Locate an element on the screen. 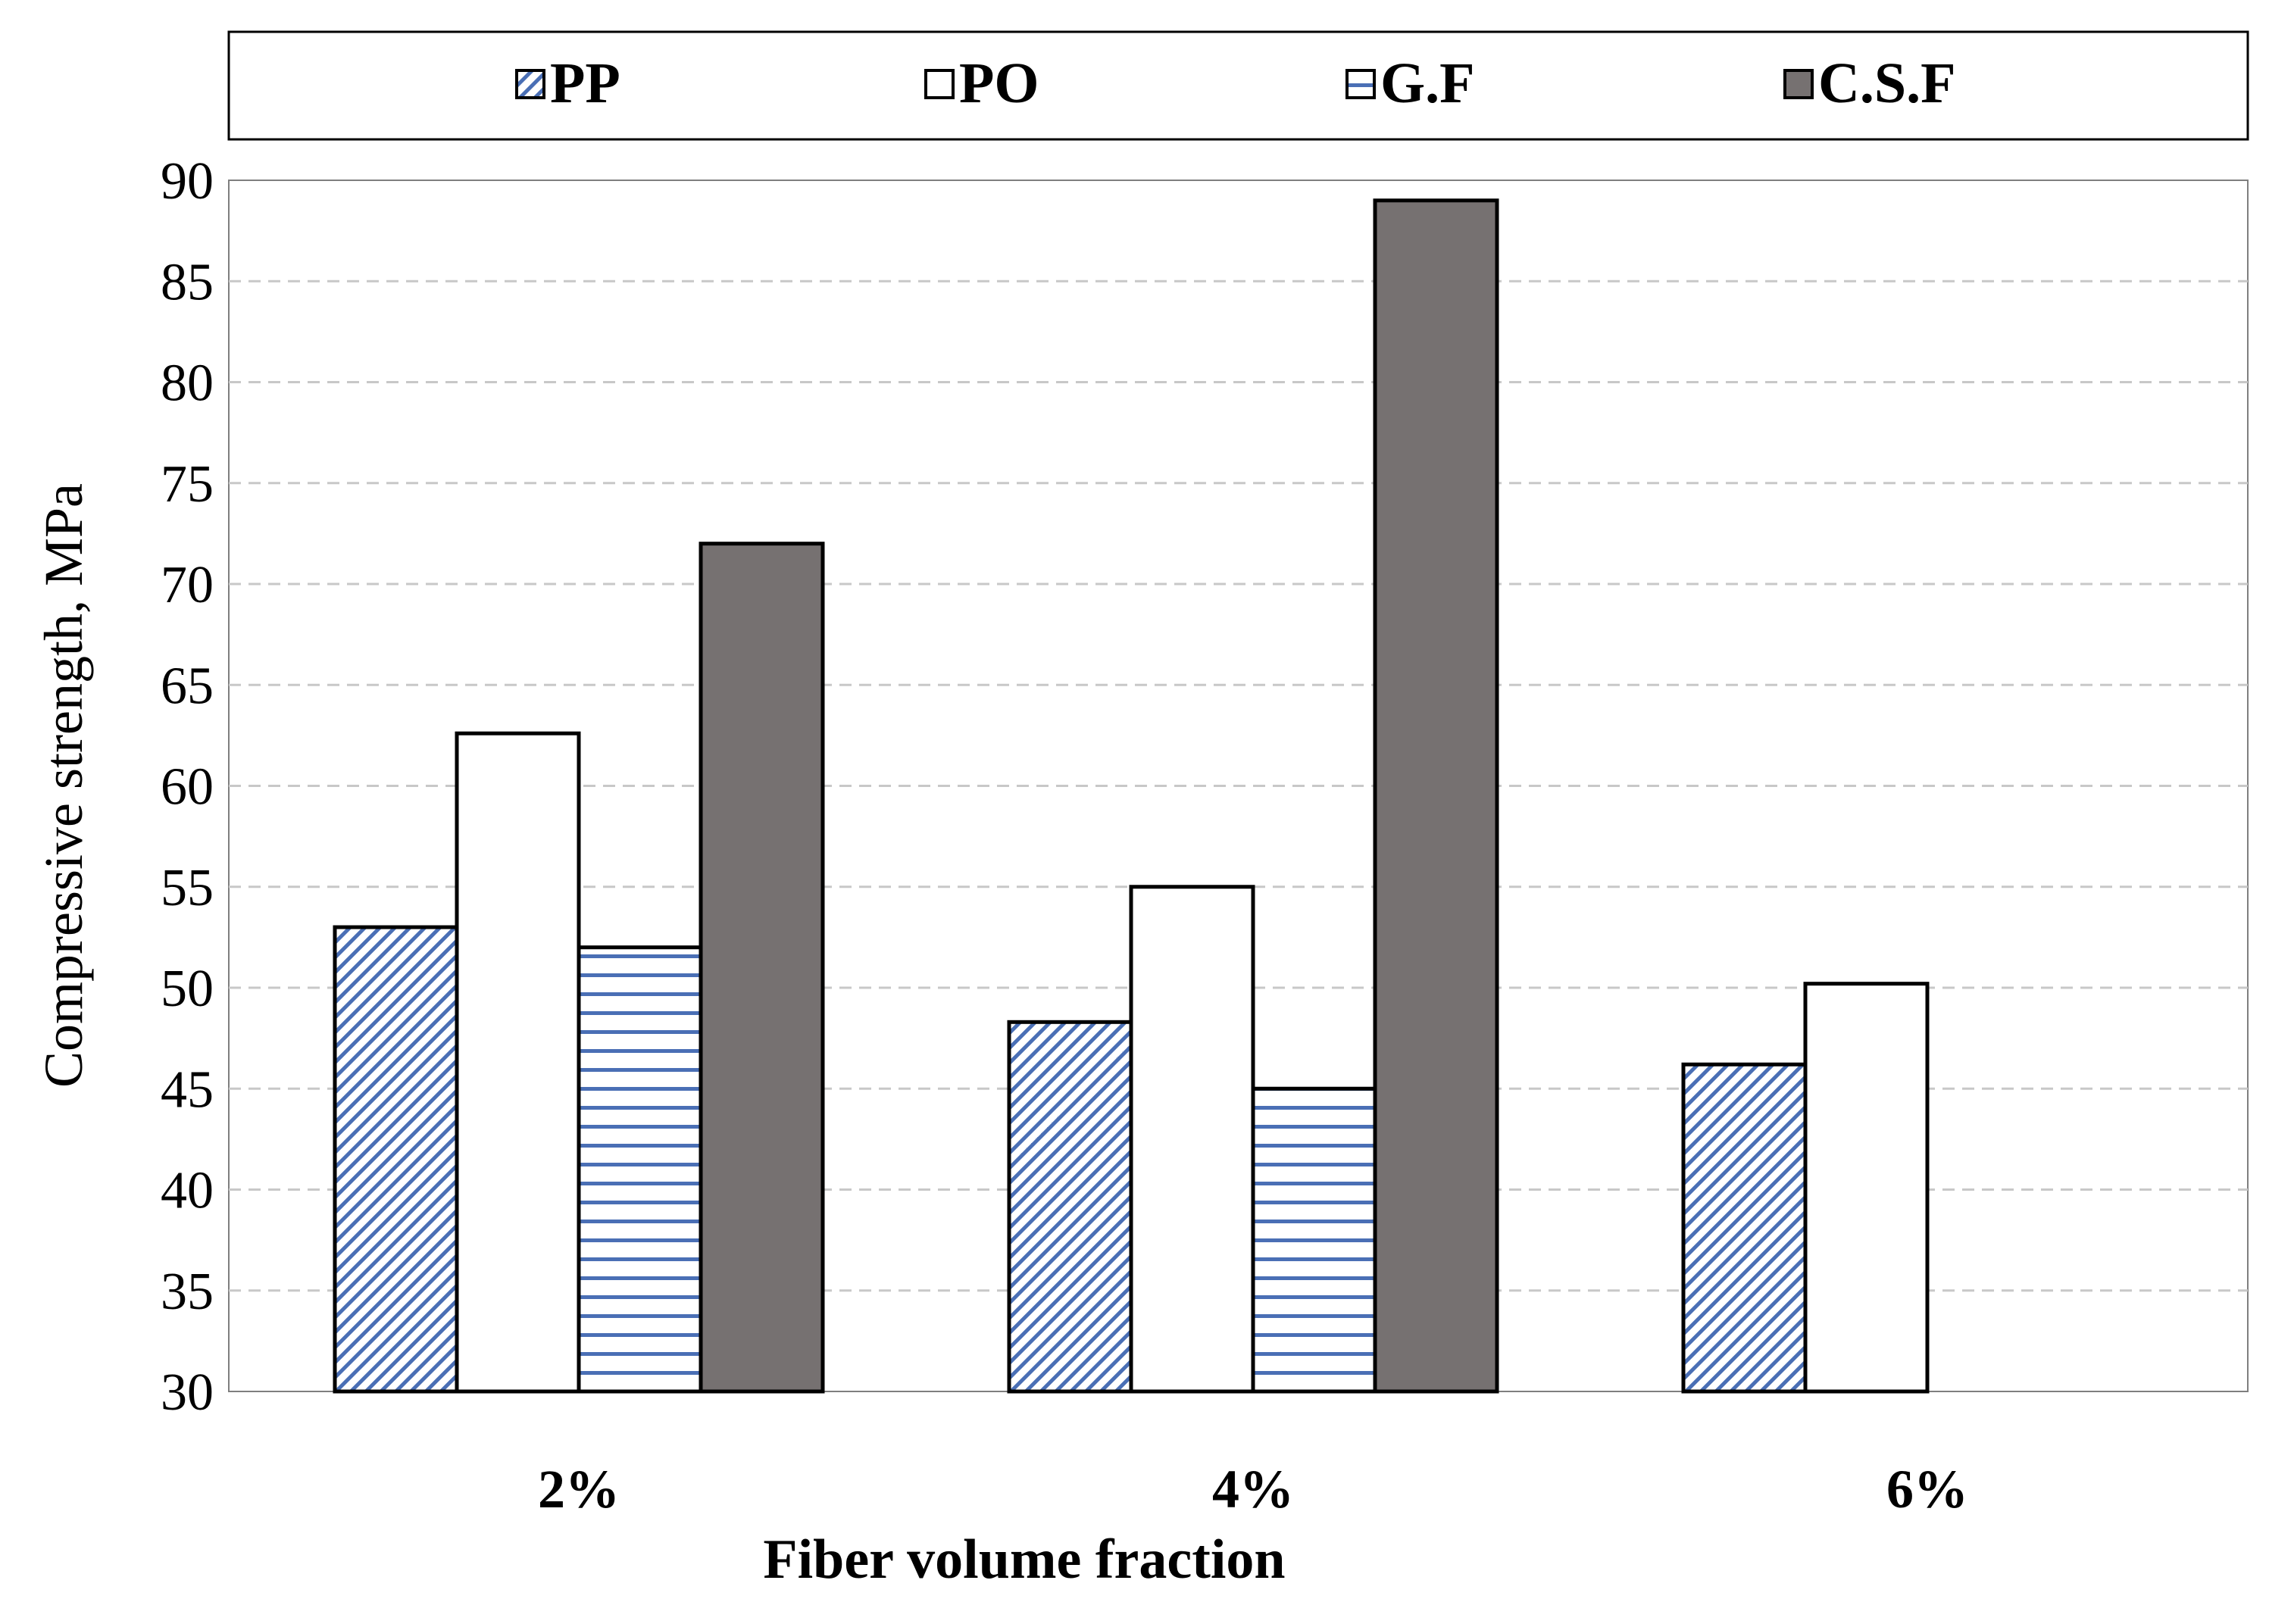 The image size is (2269, 1624). y-tick-label: 40 is located at coordinates (187, 1191).